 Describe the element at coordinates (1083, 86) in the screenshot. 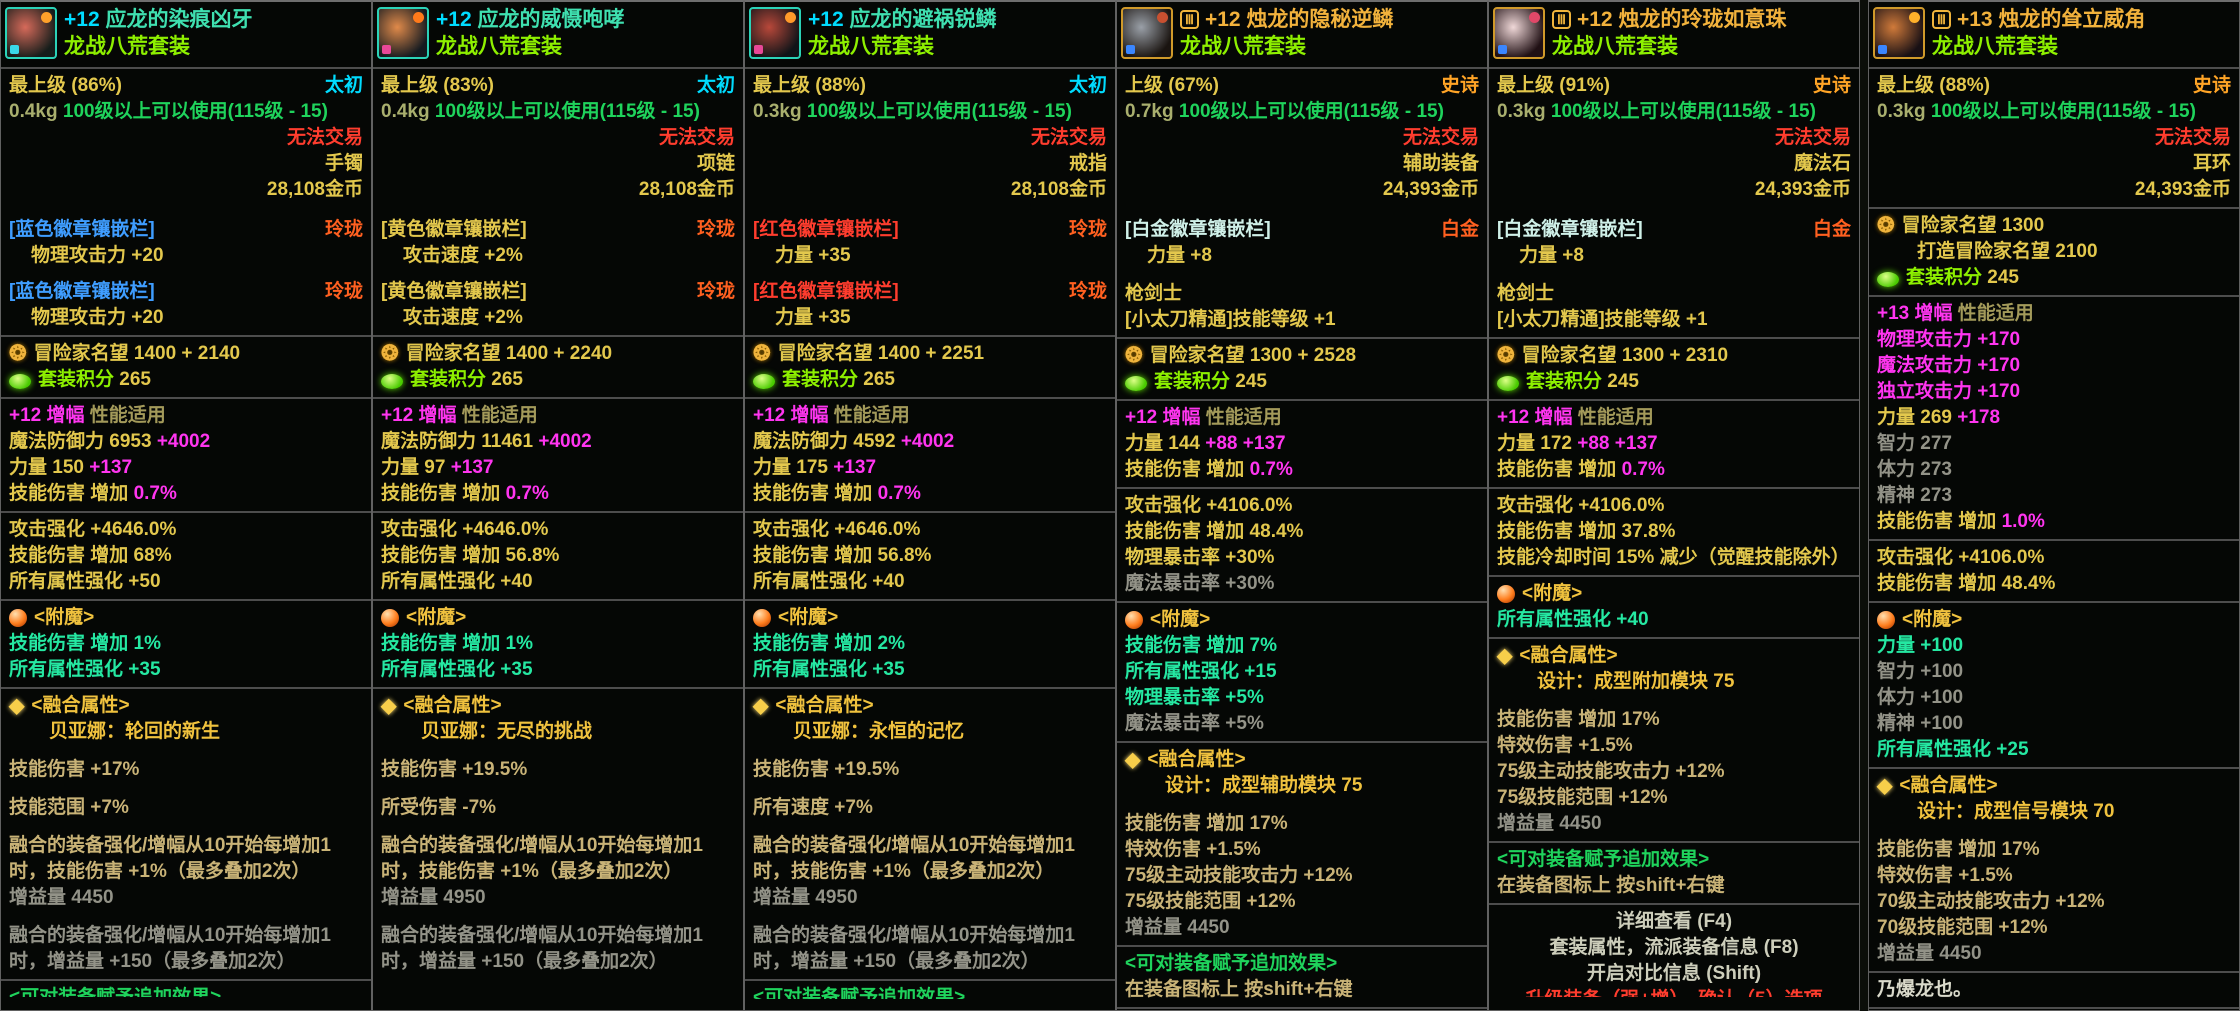

I see `row-right: 太初` at that location.